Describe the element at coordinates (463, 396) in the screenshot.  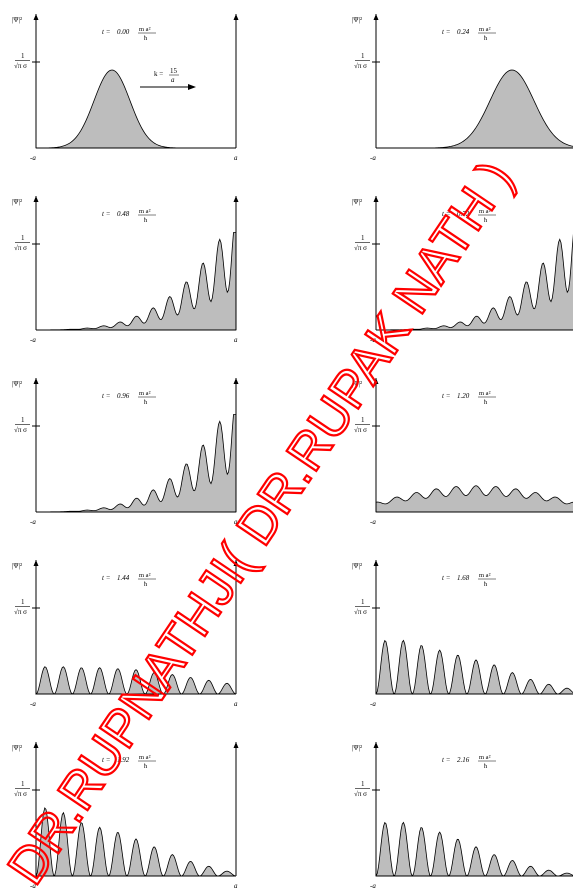
I see `time-value: 1.20` at that location.